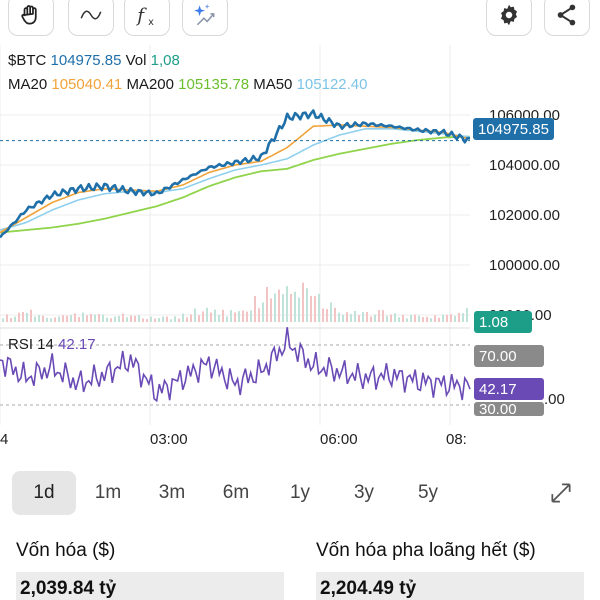 The height and width of the screenshot is (600, 600). I want to click on ma50-value: 105122.40, so click(332, 84).